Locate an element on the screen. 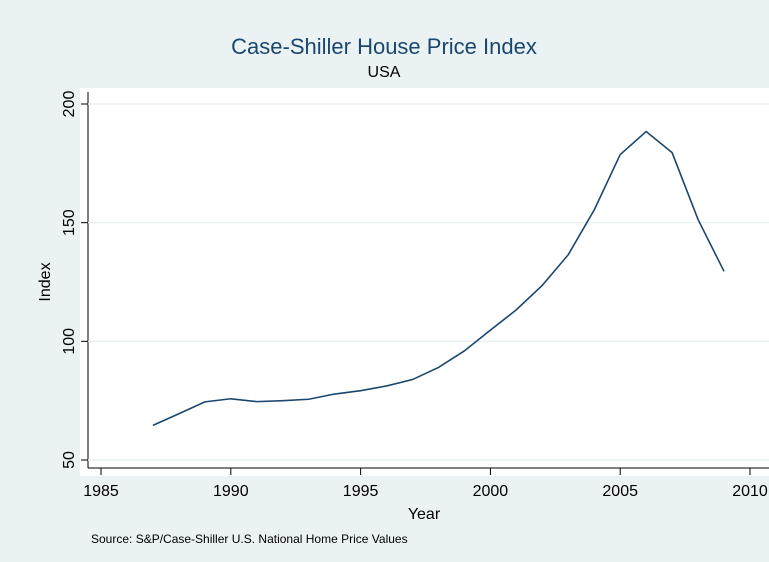 This screenshot has height=562, width=769. y-tick-label: 100 is located at coordinates (69, 341).